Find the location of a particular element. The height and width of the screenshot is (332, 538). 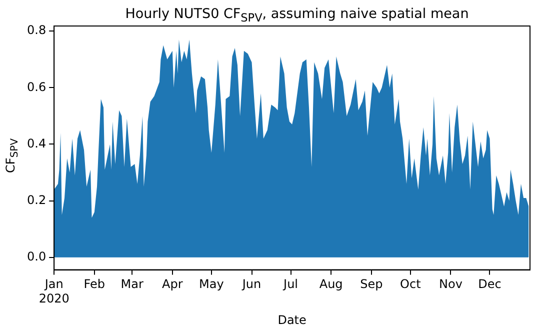

y-tick-label: 0.0 is located at coordinates (36, 256).